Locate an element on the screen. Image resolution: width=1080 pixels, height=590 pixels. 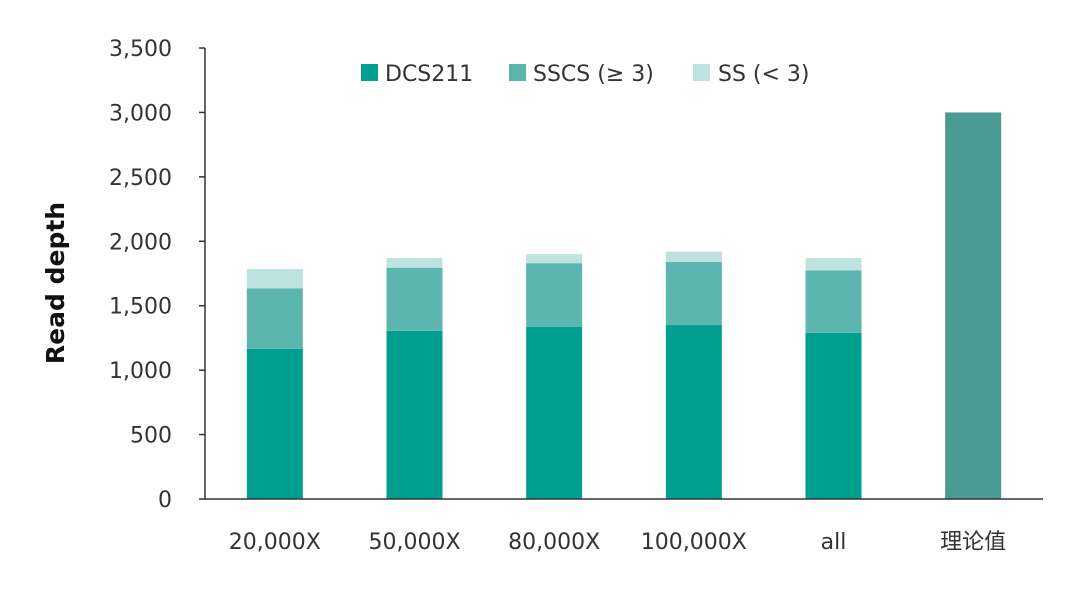
legend-item-2: SS (< 3) is located at coordinates (751, 74).